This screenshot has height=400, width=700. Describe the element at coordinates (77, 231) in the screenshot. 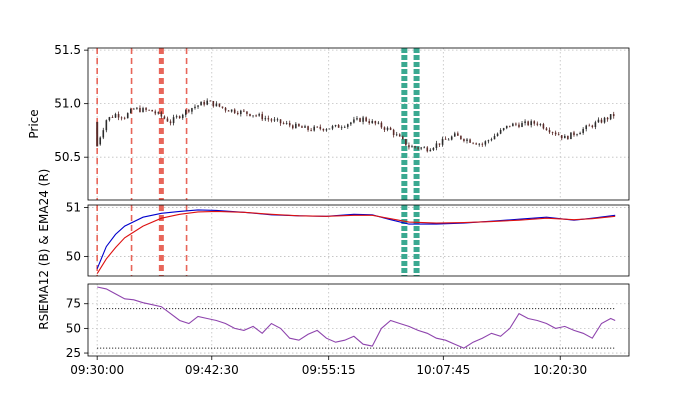

I see `ema-y-ticks: 50 51` at that location.